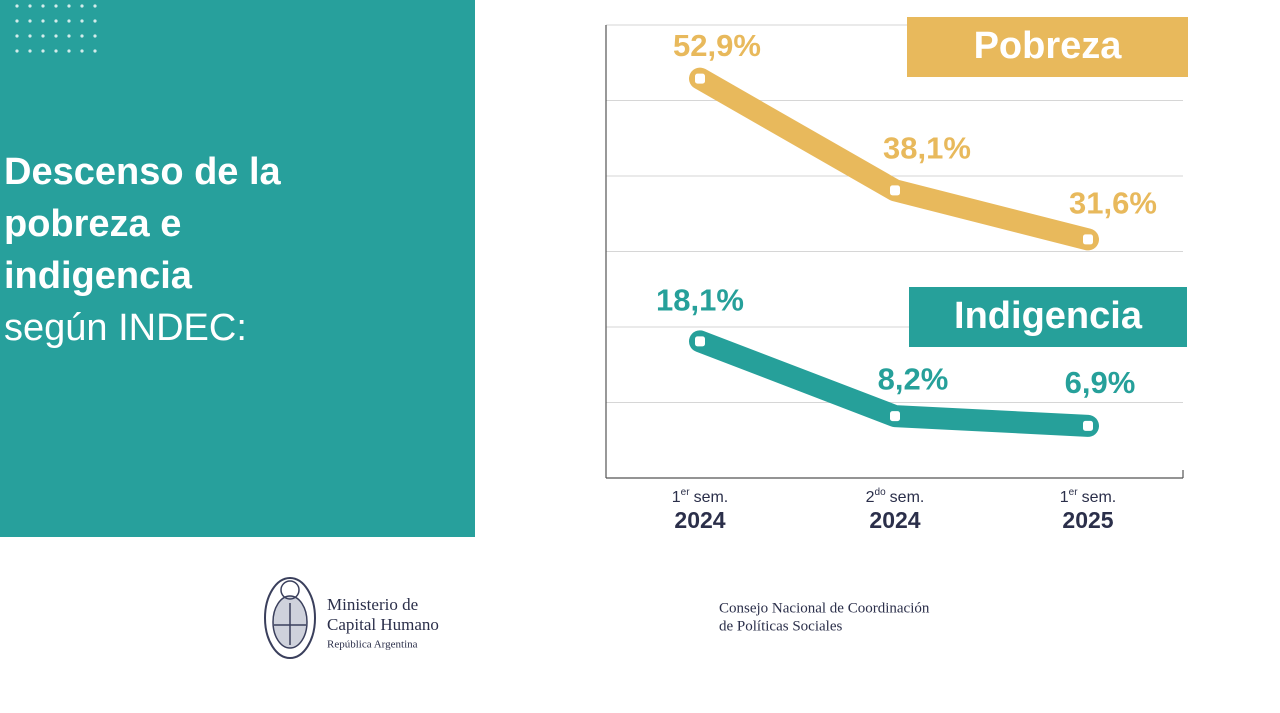 The image size is (1280, 713). Describe the element at coordinates (125, 328) in the screenshot. I see `chart-subtitle: según INDEC:` at that location.